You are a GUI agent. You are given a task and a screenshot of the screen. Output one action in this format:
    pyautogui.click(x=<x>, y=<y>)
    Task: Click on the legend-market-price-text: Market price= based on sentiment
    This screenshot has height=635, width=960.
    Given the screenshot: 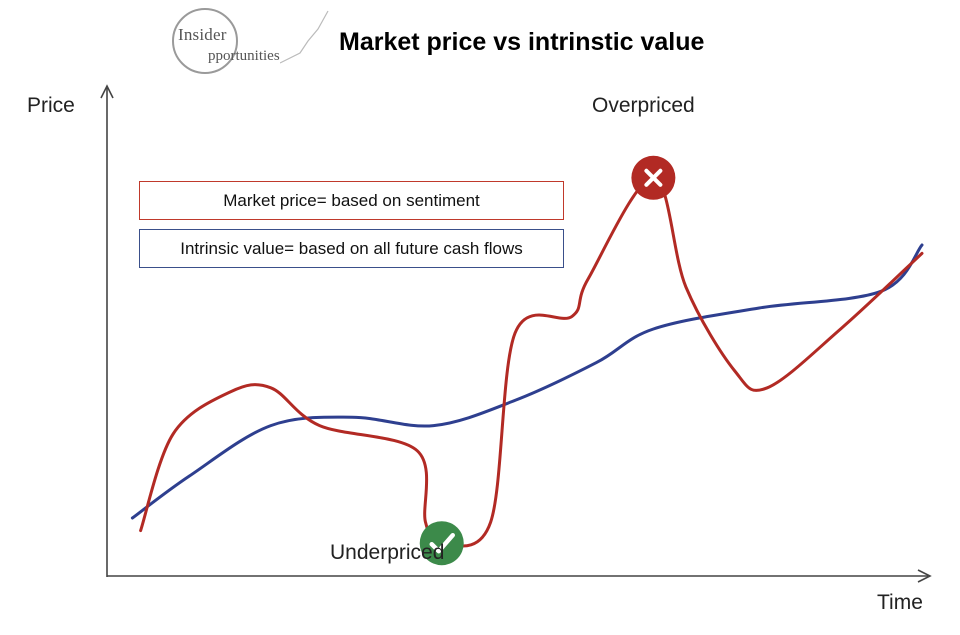 What is the action you would take?
    pyautogui.click(x=351, y=200)
    